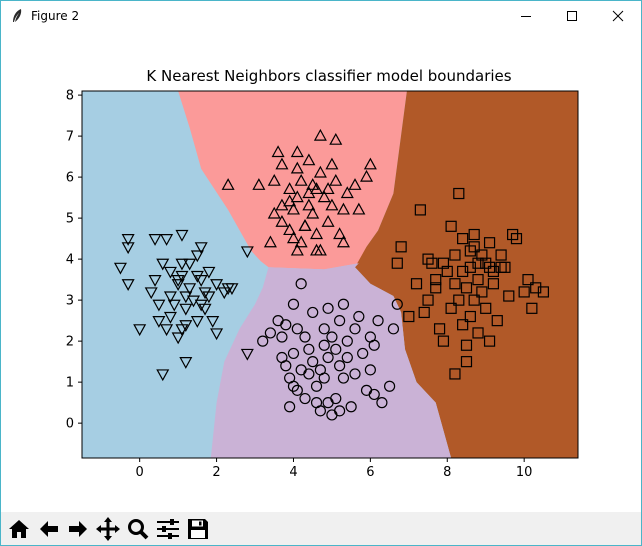  Describe the element at coordinates (447, 472) in the screenshot. I see `x-tick-label: 8` at that location.